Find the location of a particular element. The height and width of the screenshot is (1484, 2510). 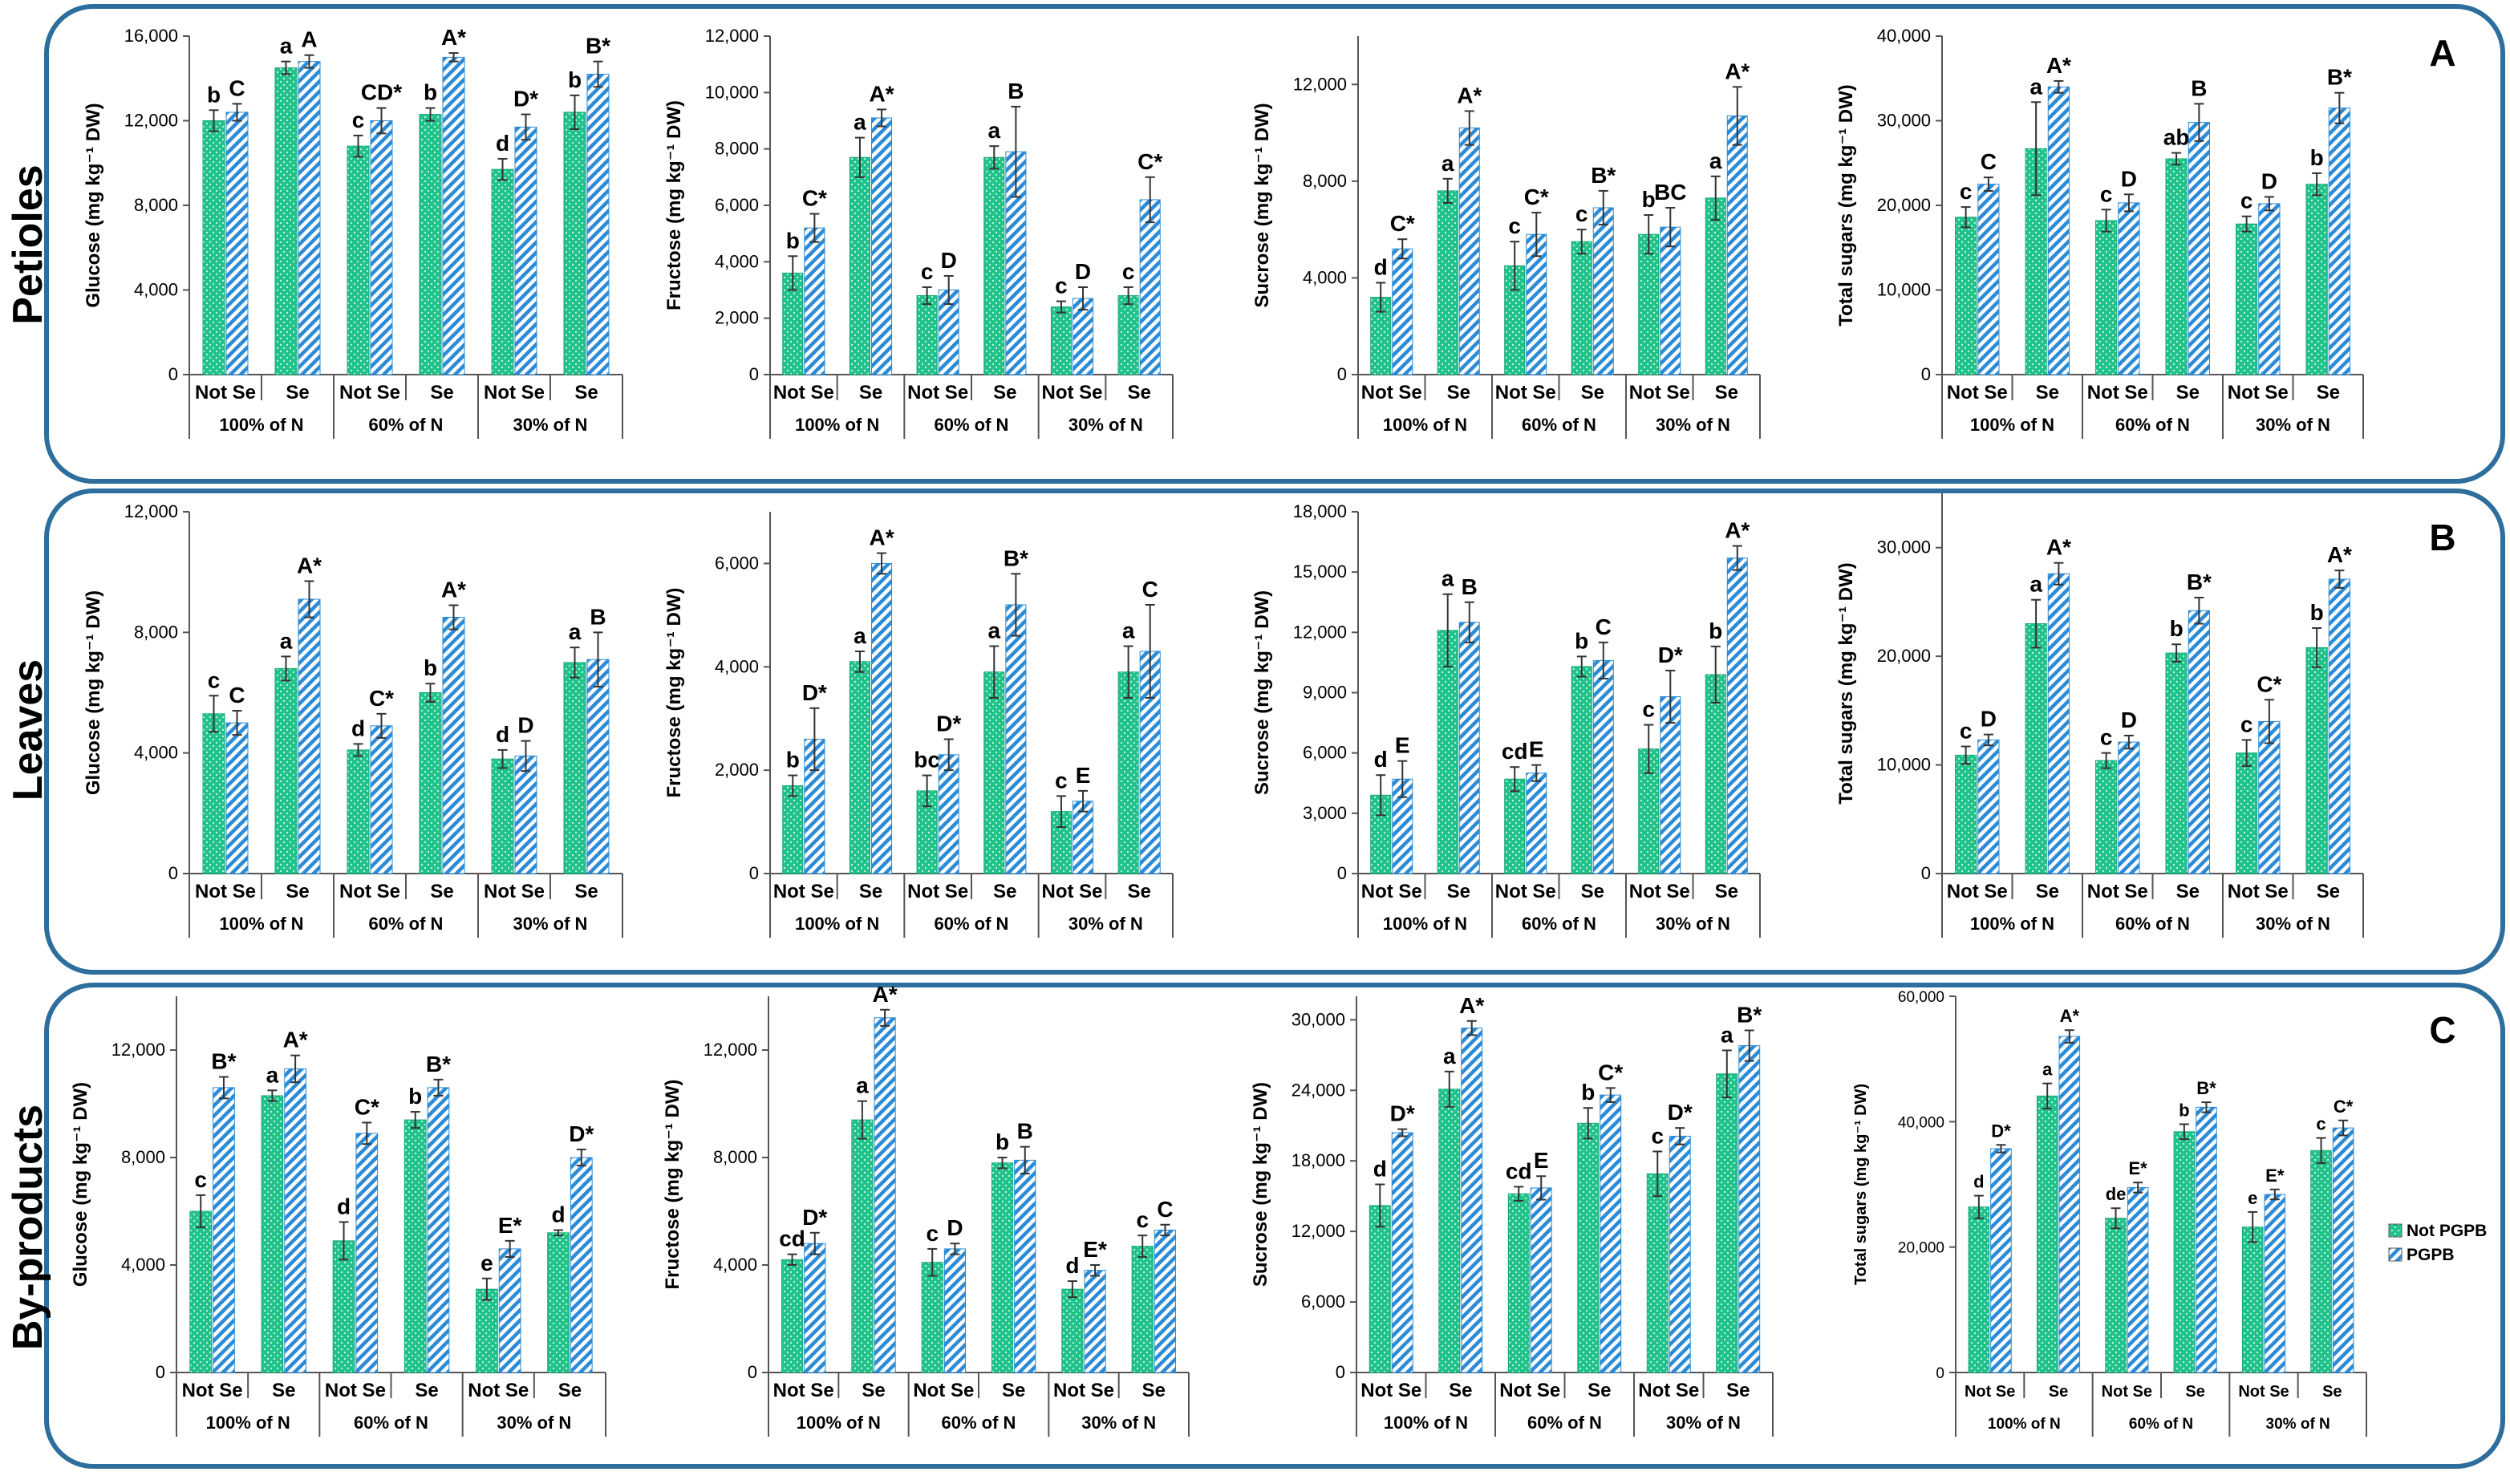

y-tick-label: 6,000 is located at coordinates (1325, 753).